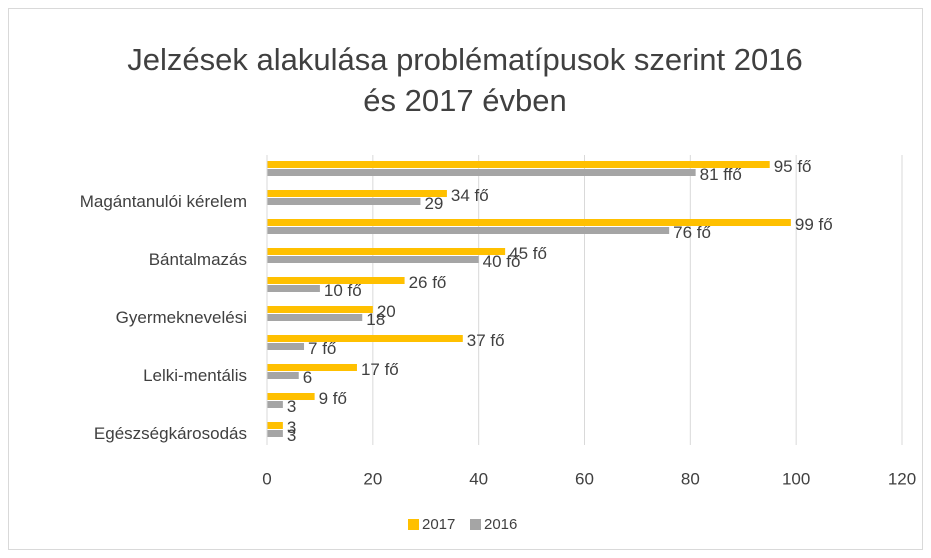  Describe the element at coordinates (433, 203) in the screenshot. I see `data-label: 29` at that location.